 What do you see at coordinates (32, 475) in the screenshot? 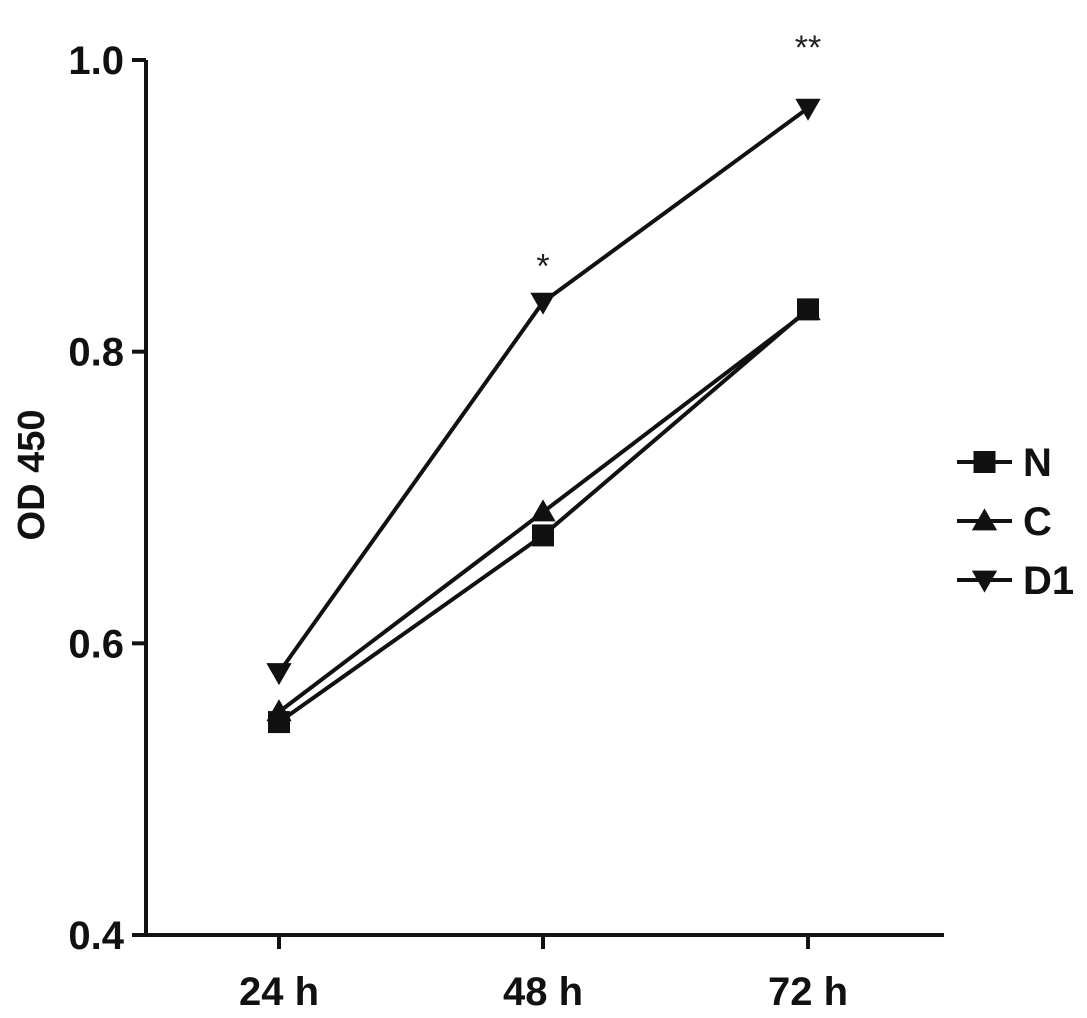
I see `y-axis-title: OD 450` at bounding box center [32, 475].